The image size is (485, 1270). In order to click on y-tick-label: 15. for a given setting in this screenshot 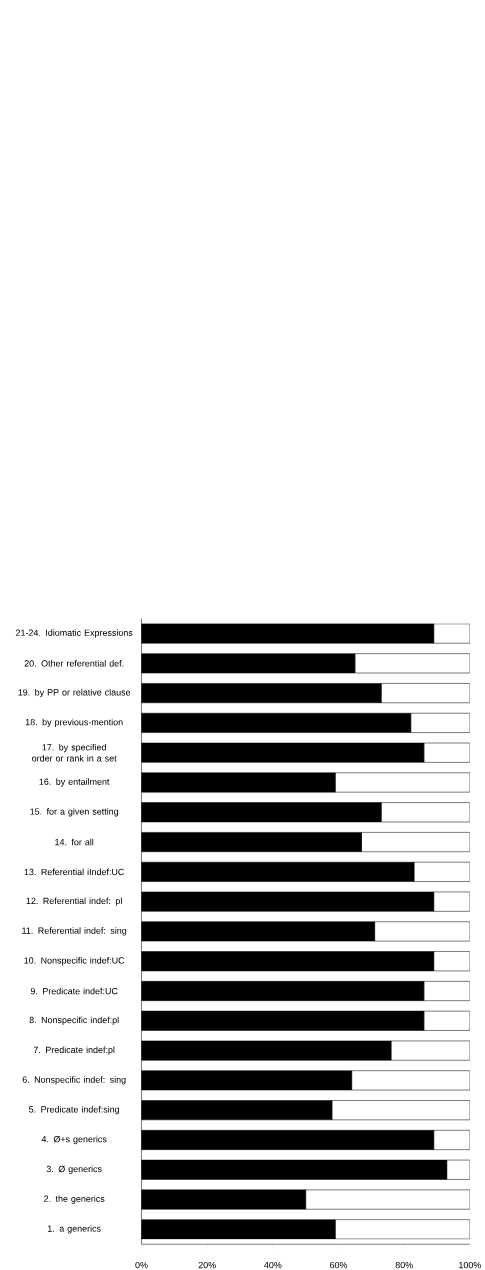, I will do `click(74, 812)`.